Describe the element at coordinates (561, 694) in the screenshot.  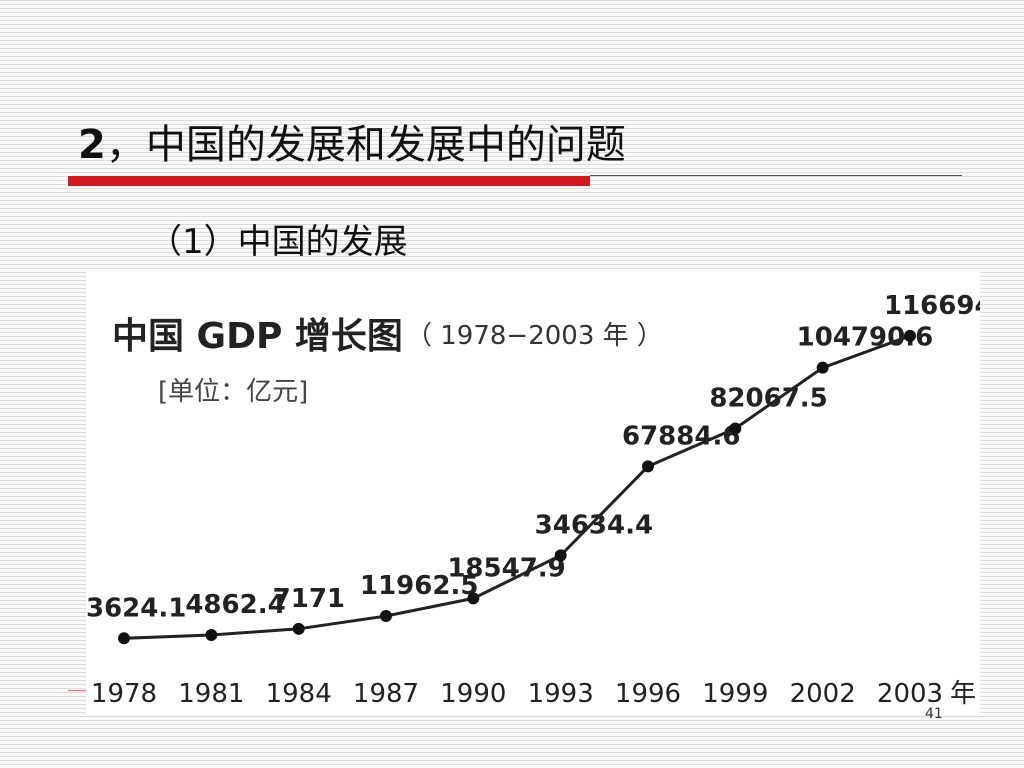
I see `x-tick-label: 1993` at that location.